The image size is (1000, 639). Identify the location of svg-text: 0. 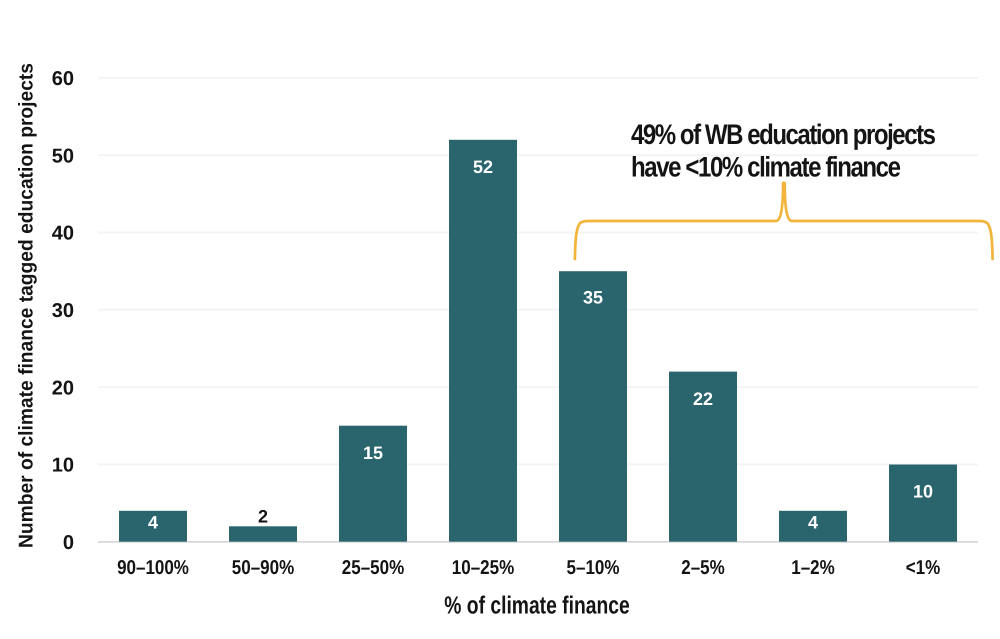
(68, 543).